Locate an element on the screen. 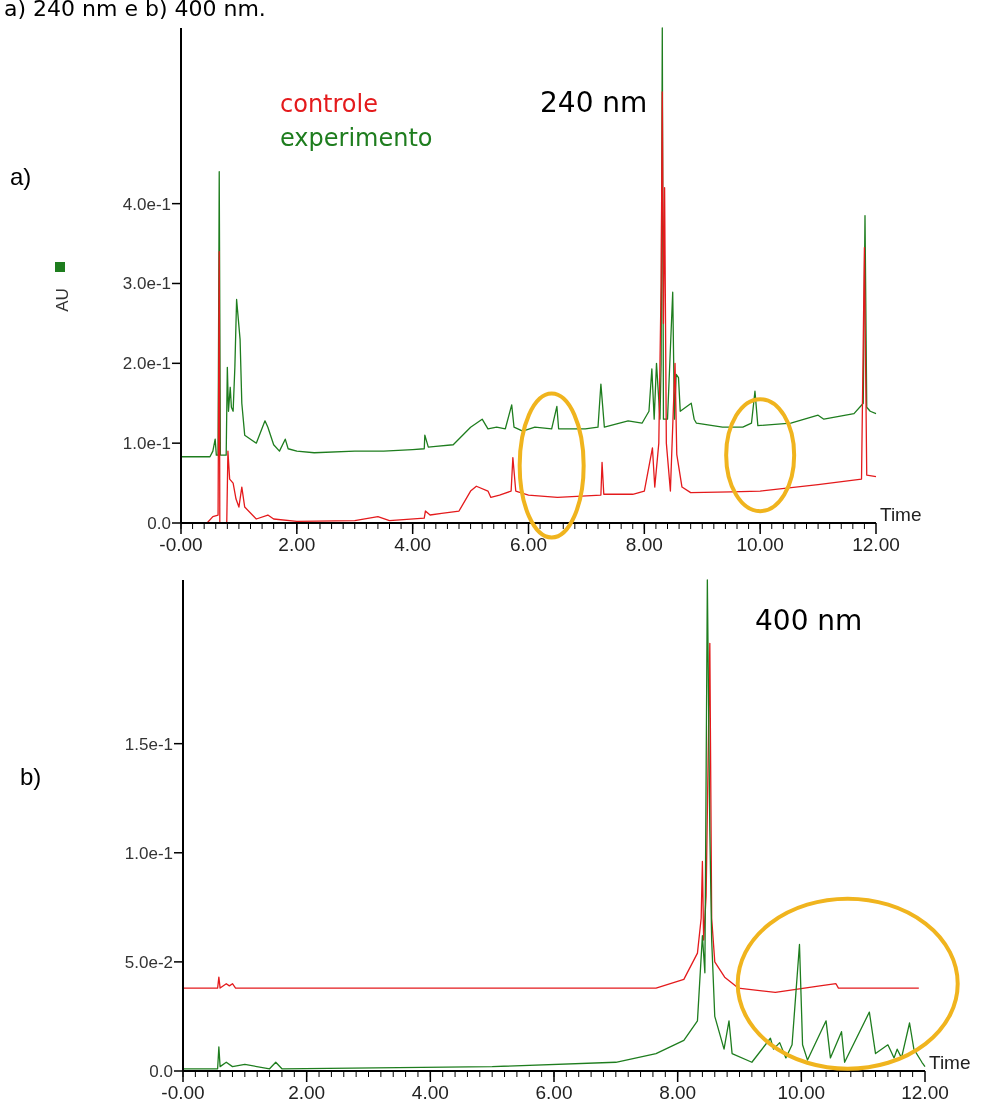 This screenshot has height=1102, width=985. annotation: 240 nm is located at coordinates (594, 102).